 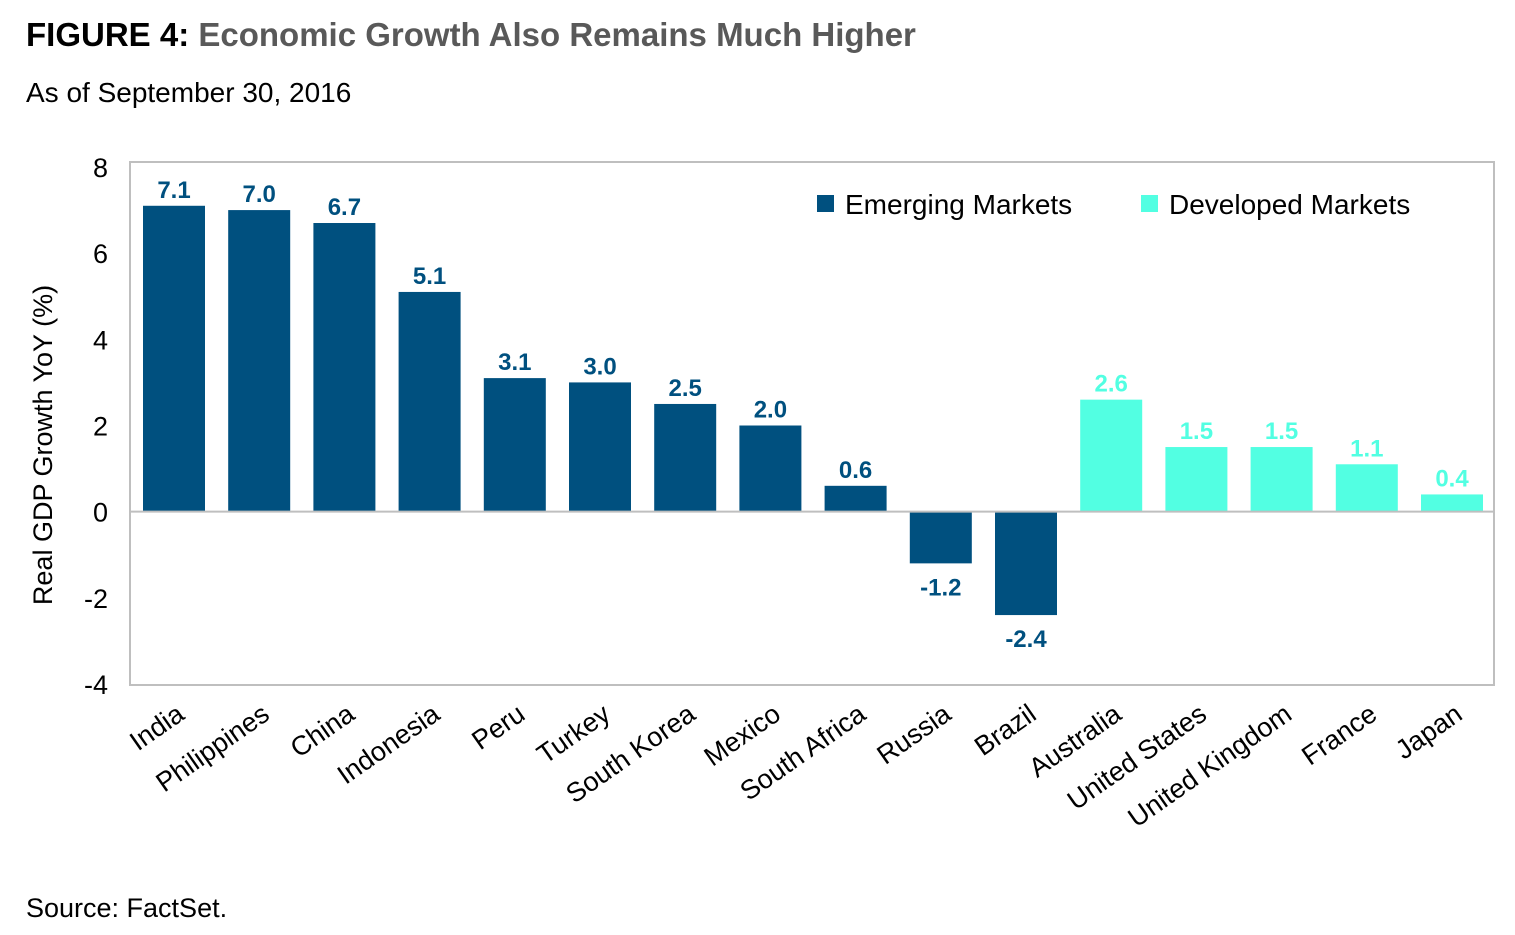 I want to click on bar-russia, so click(x=940, y=537).